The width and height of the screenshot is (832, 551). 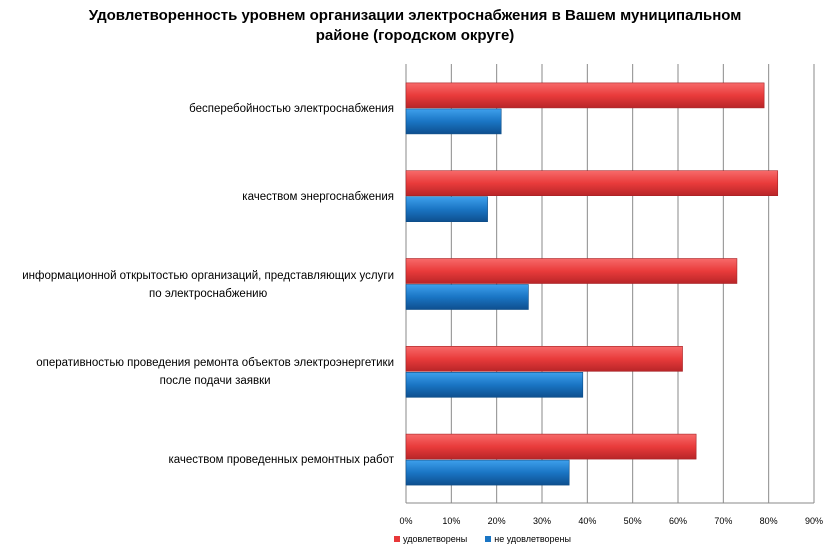 I want to click on legend-item: удовлетворены, so click(x=430, y=539).